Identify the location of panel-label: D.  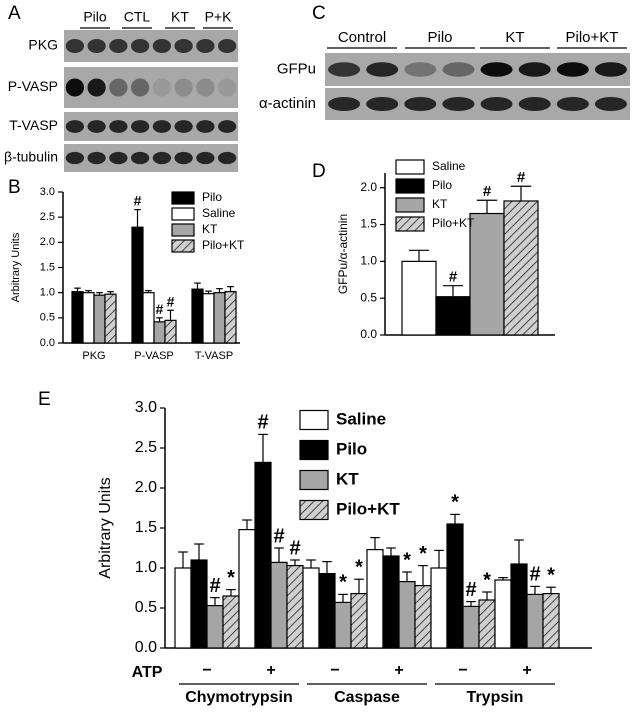
(319, 171).